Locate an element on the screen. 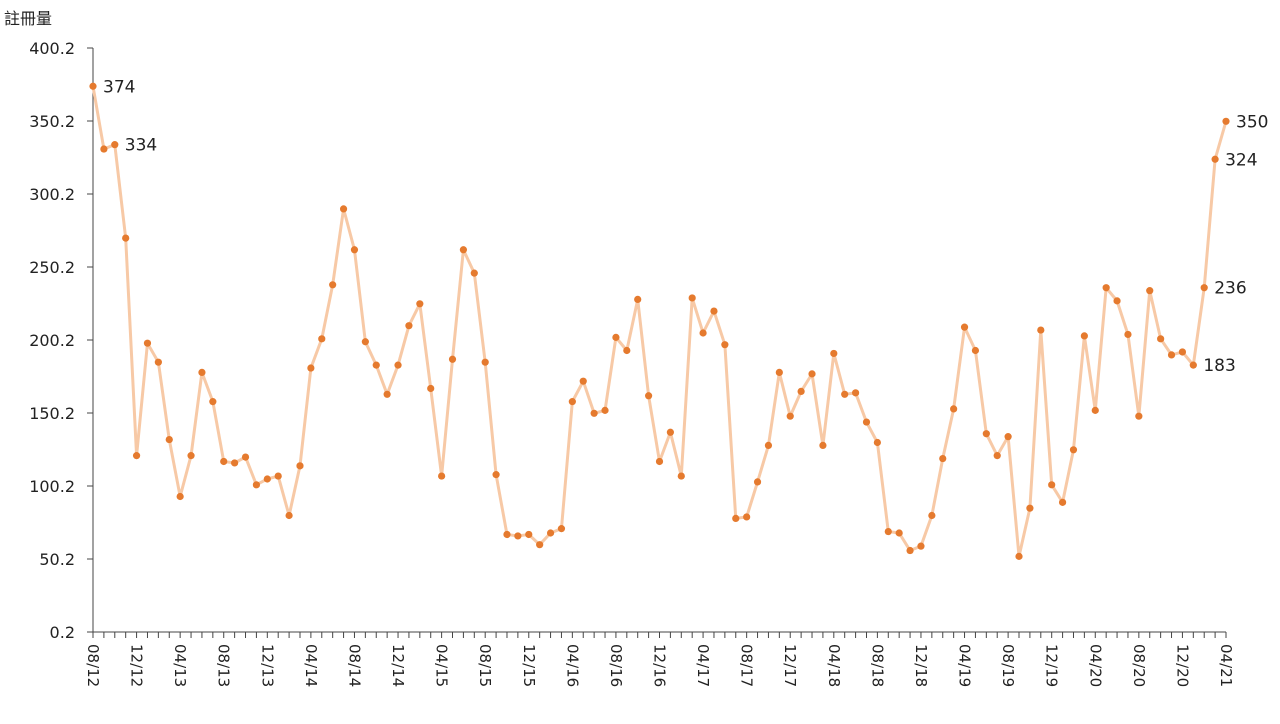 This screenshot has width=1280, height=724. x-tick-label: 08/13 is located at coordinates (224, 665).